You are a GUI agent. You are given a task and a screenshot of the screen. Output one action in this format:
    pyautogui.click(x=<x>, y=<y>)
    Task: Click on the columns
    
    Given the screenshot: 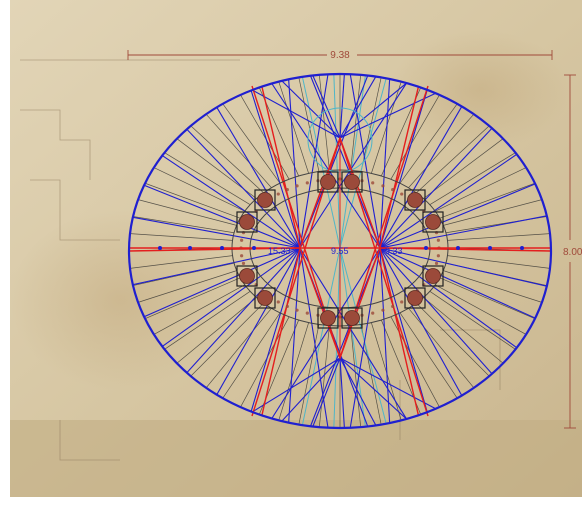 What is the action you would take?
    pyautogui.click(x=340, y=250)
    